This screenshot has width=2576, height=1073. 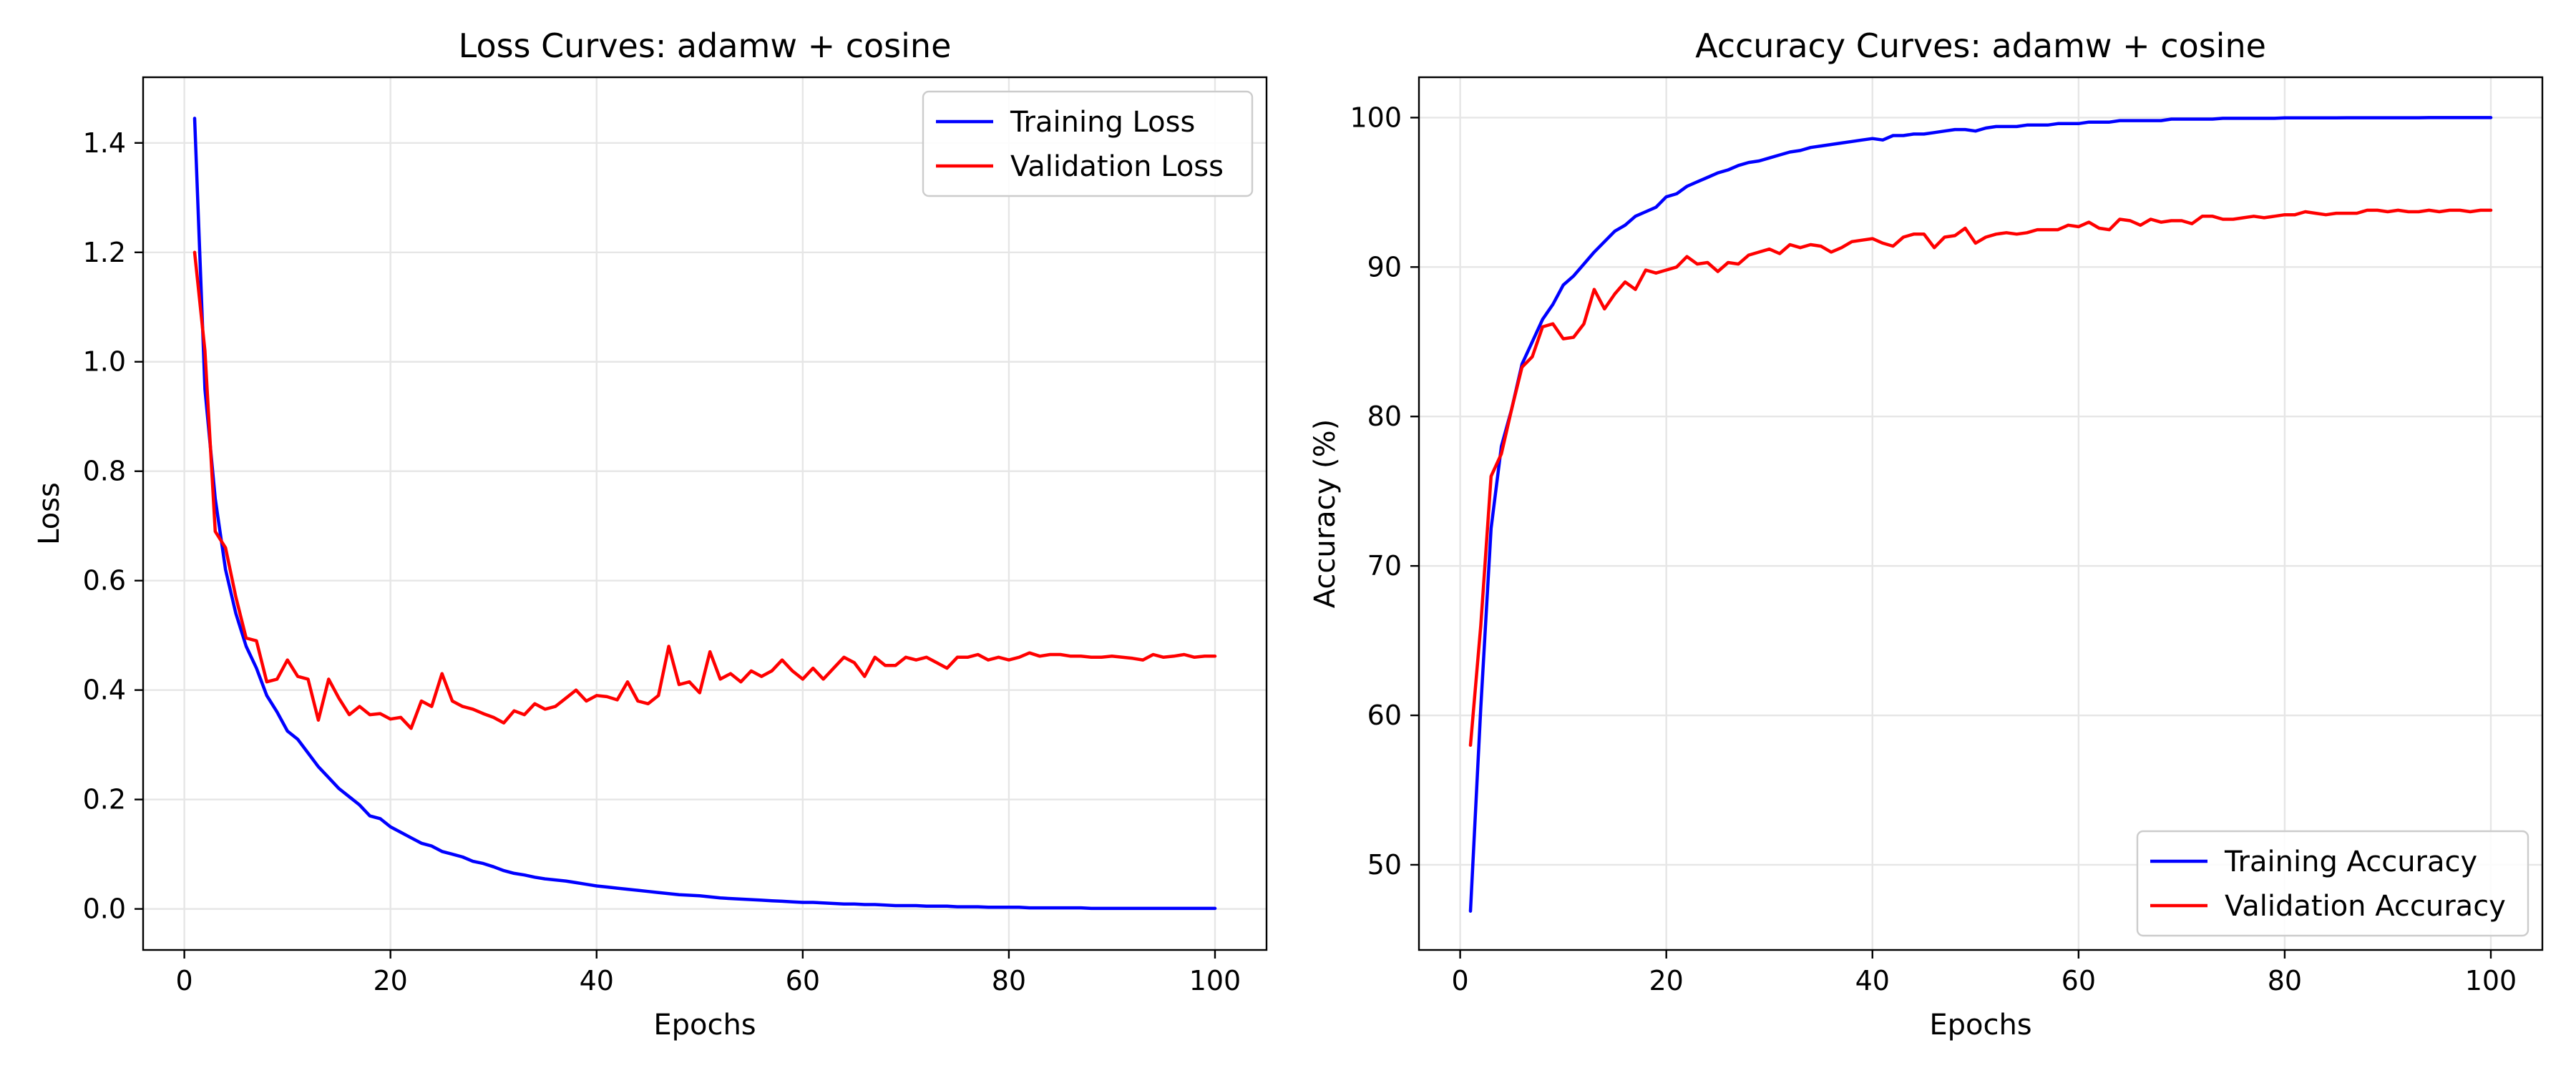 What do you see at coordinates (1460, 980) in the screenshot?
I see `accuracy-chart-x-tick-label: 0` at bounding box center [1460, 980].